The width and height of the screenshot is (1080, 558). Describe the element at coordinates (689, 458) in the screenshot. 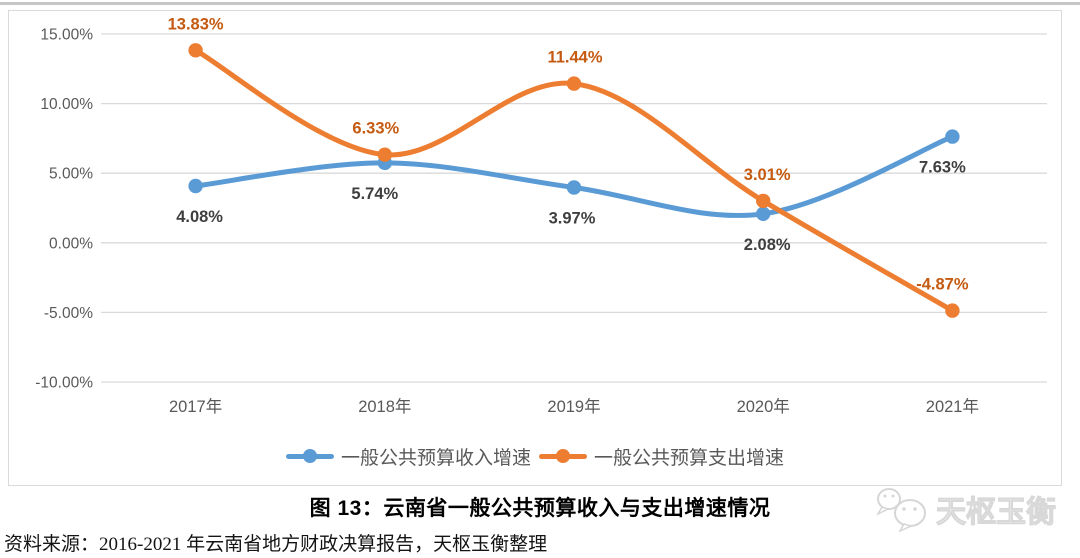

I see `legend-label-expenditure: 一般公共预算支出增速` at that location.